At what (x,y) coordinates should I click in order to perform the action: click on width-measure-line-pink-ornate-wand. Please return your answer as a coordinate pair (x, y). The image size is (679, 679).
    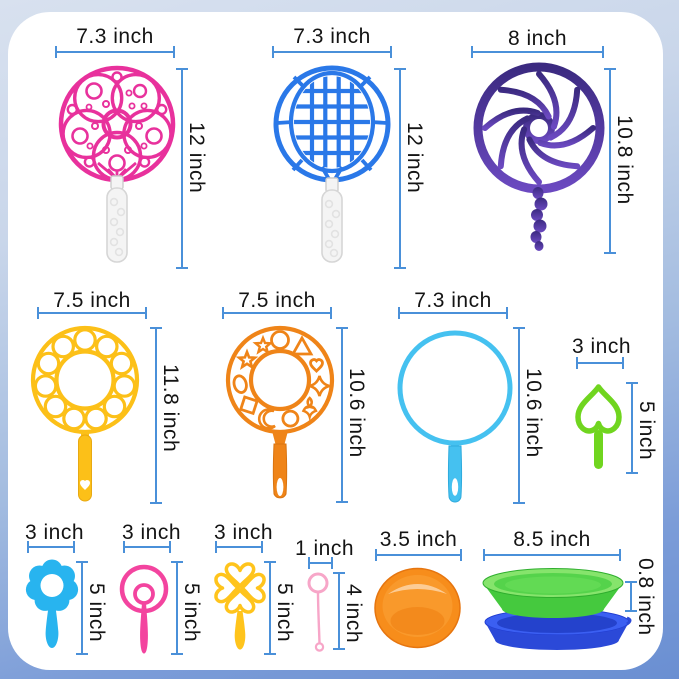
    Looking at the image, I should click on (115, 52).